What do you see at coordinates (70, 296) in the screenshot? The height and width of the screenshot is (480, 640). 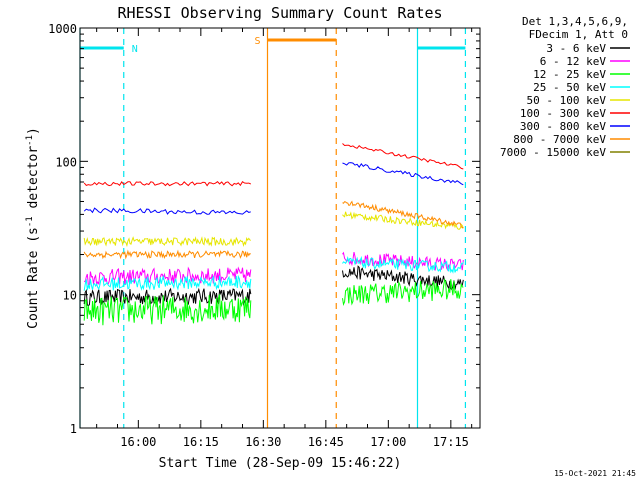 I see `y-tick-label: 10` at bounding box center [70, 296].